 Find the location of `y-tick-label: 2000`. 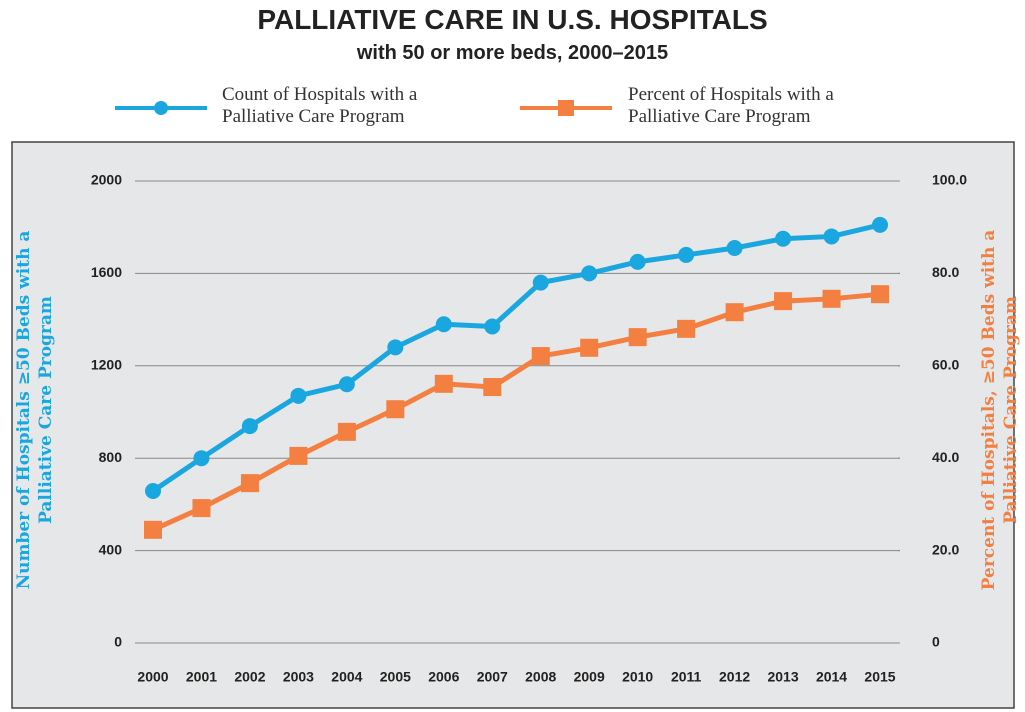

y-tick-label: 2000 is located at coordinates (106, 180).